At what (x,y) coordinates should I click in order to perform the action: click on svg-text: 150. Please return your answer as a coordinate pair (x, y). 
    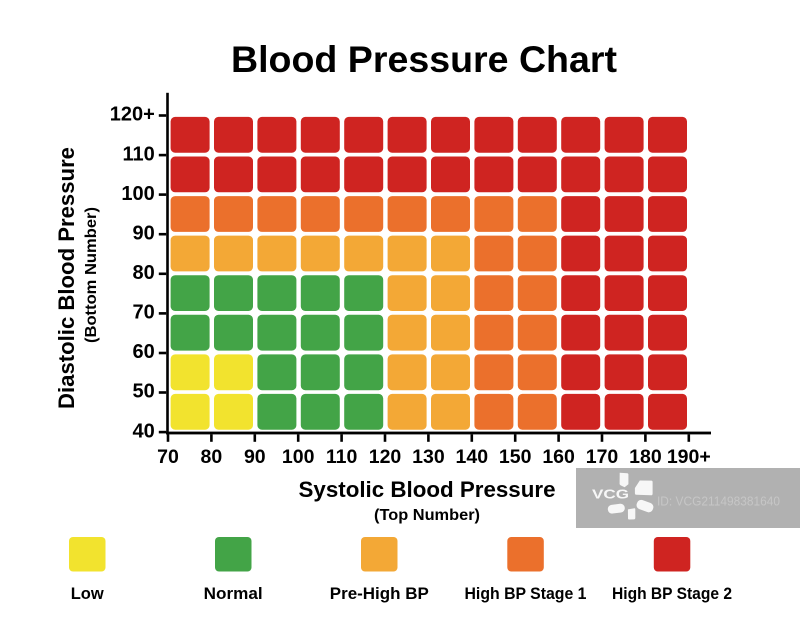
    Looking at the image, I should click on (515, 457).